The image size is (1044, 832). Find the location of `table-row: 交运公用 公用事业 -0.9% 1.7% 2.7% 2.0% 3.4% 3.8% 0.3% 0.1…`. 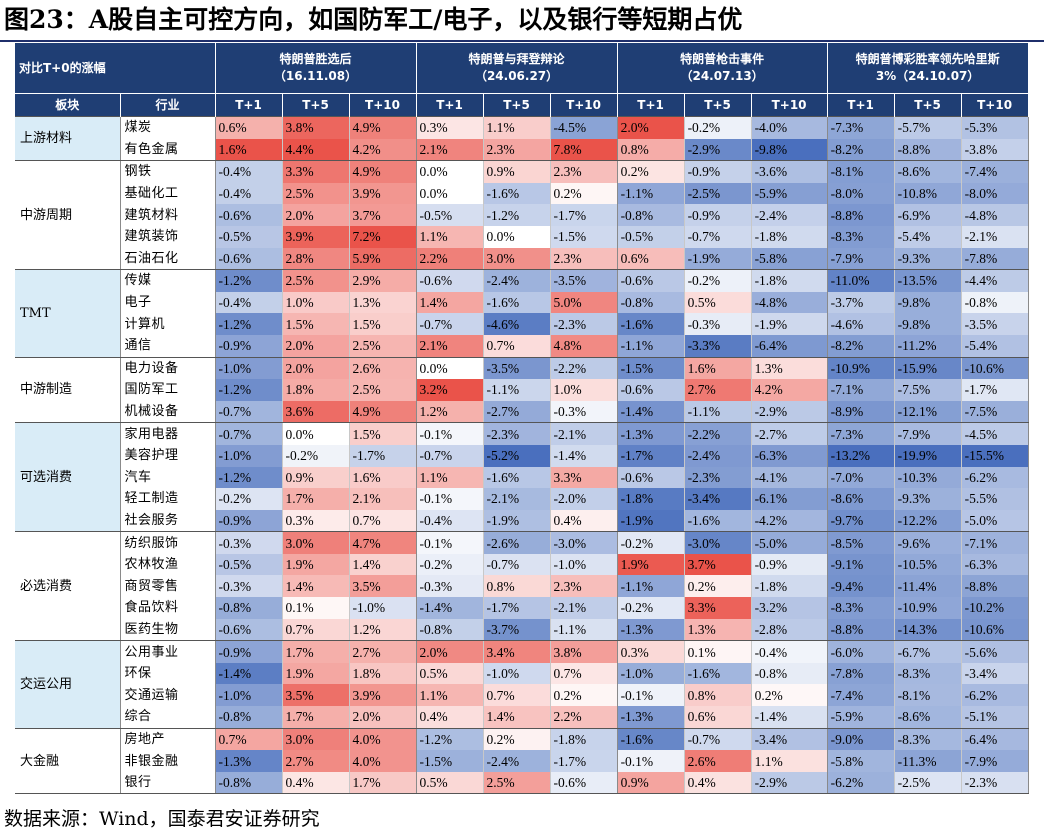

table-row: 交运公用 公用事业 -0.9% 1.7% 2.7% 2.0% 3.4% 3.8% 0.3% 0.1… is located at coordinates (522, 684).